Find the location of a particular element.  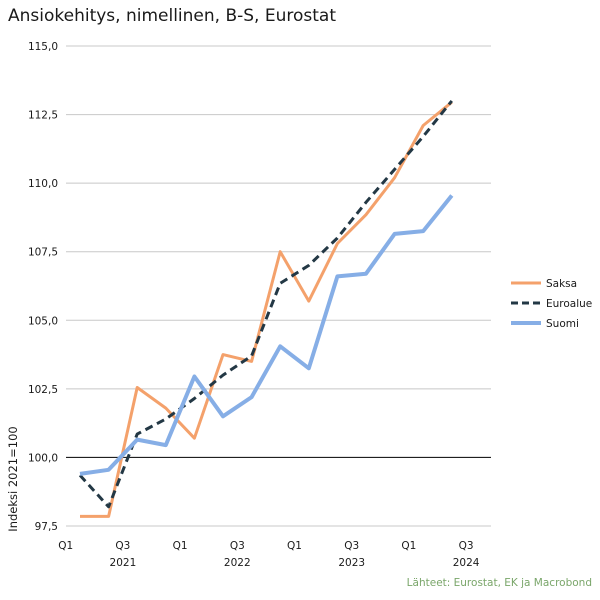

source-note: Lähteet: Eurostat, EK ja Macrobond is located at coordinates (499, 583).